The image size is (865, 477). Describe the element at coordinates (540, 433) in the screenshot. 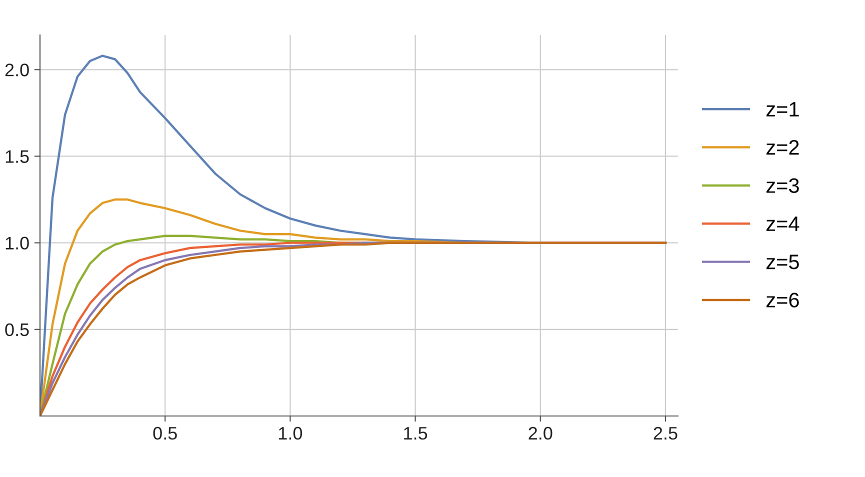

I see `x-tick-label: 2.0` at that location.